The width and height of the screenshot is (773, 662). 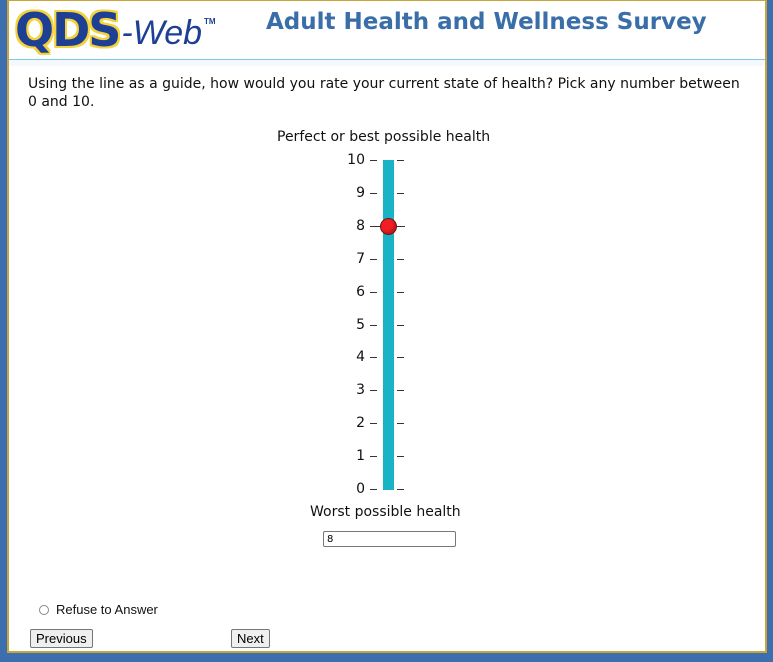 What do you see at coordinates (369, 357) in the screenshot?
I see `scale-tick: 4` at bounding box center [369, 357].